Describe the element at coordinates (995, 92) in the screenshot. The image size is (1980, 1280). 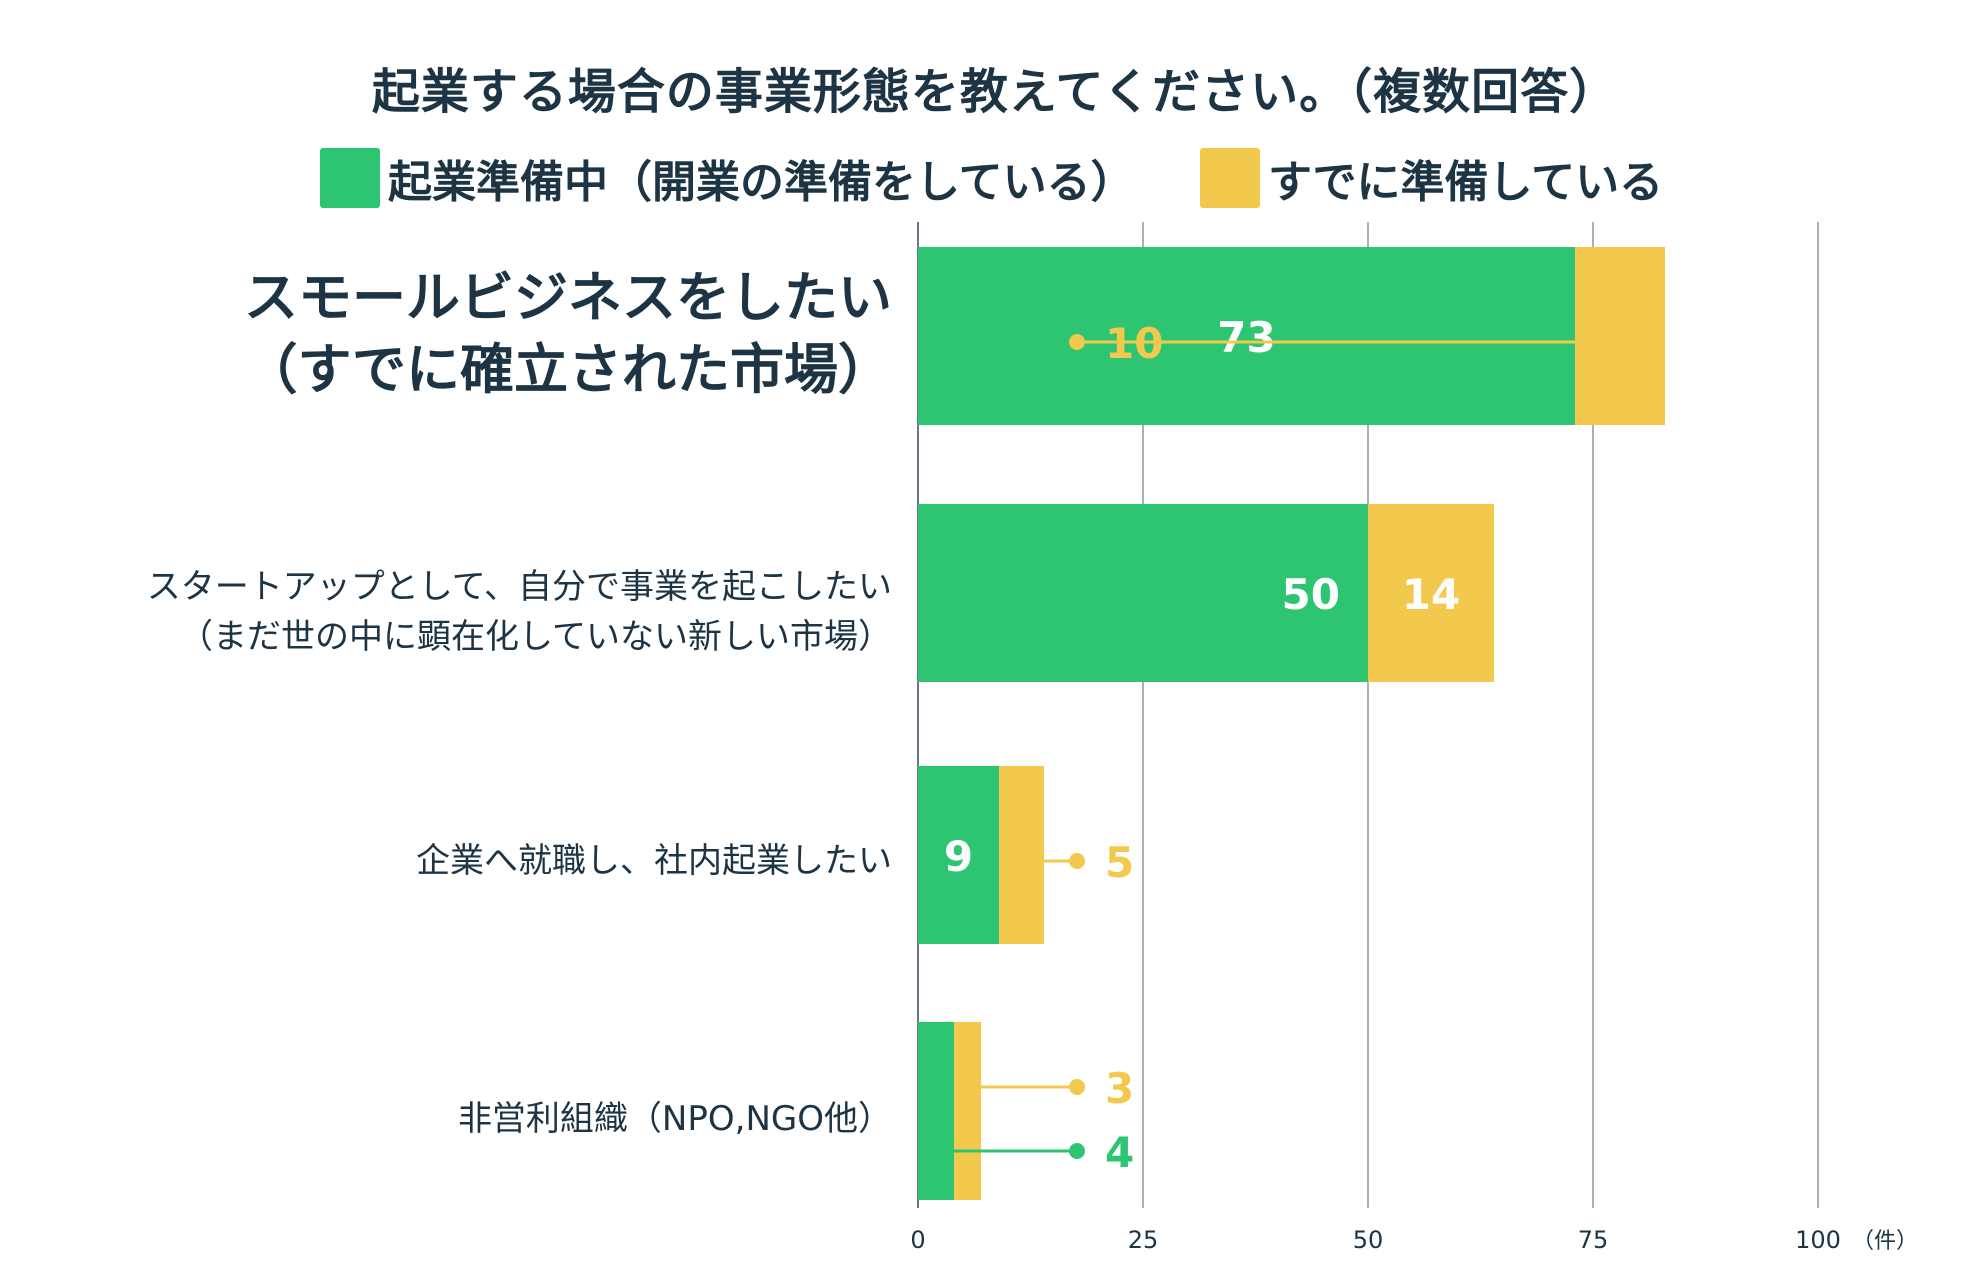
I see `chart-title: 起業する場合の事業形態を教えてください。（複数回答）` at that location.